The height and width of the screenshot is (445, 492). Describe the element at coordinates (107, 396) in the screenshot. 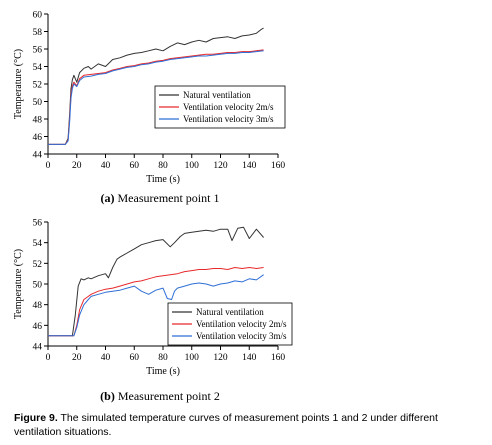

I see `chart-b-caption-letter: (b)` at that location.